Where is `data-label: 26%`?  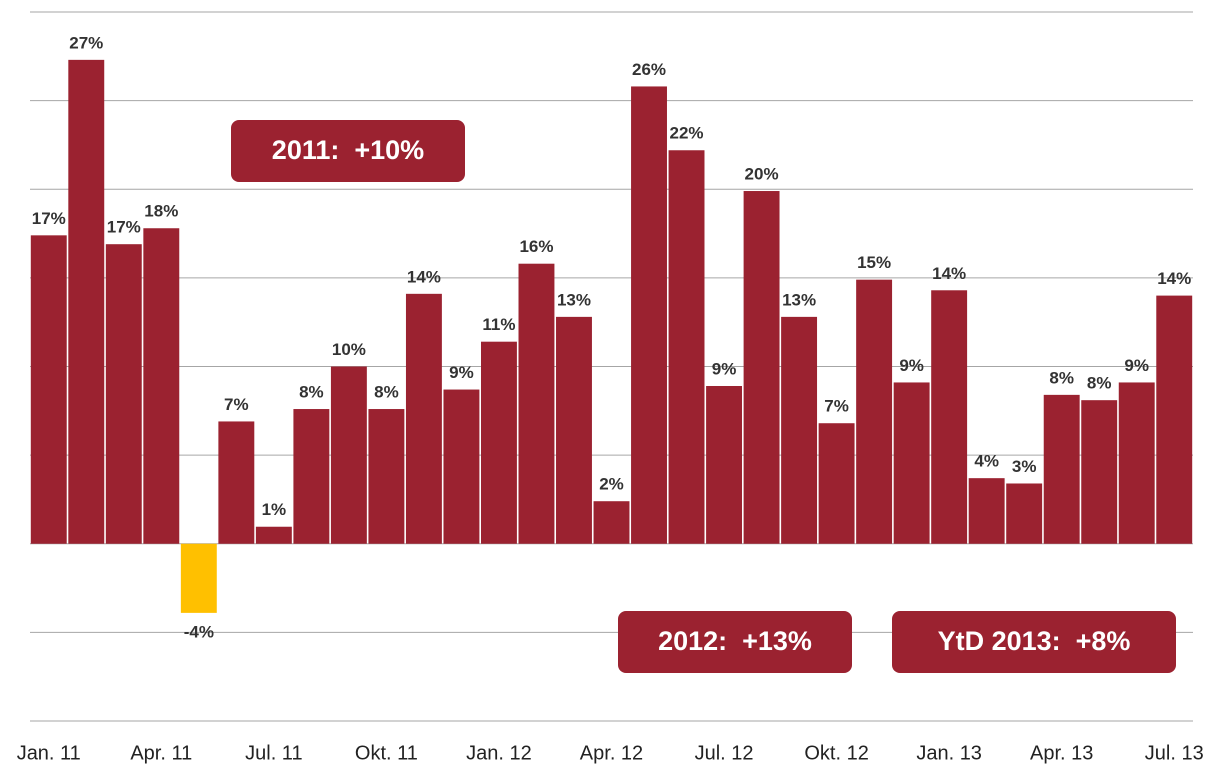 data-label: 26% is located at coordinates (649, 69).